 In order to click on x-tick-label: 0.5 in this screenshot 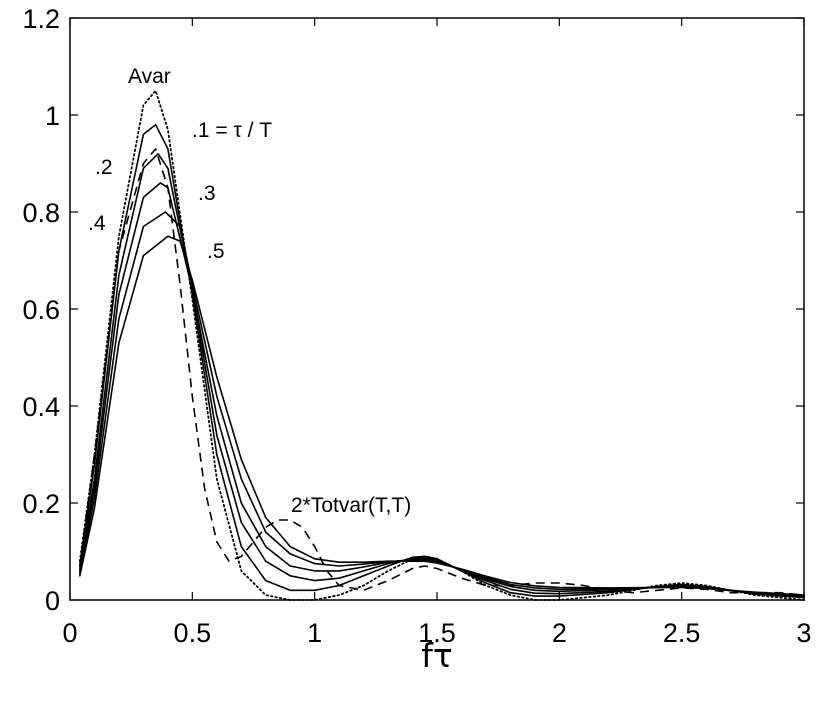, I will do `click(193, 633)`.